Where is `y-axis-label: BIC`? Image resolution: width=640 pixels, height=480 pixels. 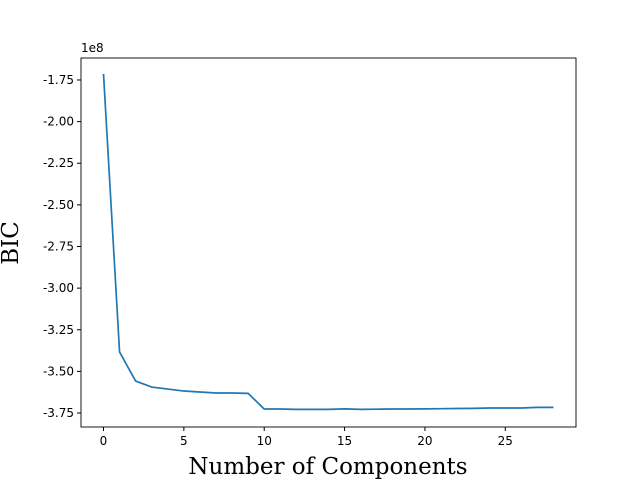
y-axis-label: BIC is located at coordinates (12, 243).